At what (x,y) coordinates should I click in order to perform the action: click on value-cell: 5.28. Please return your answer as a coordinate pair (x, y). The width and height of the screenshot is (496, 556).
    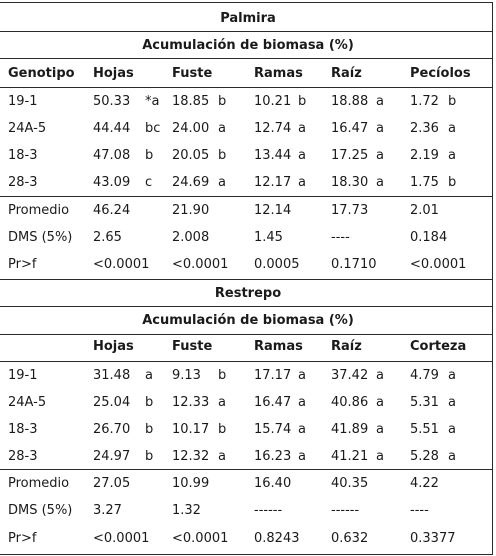
    Looking at the image, I should click on (424, 456).